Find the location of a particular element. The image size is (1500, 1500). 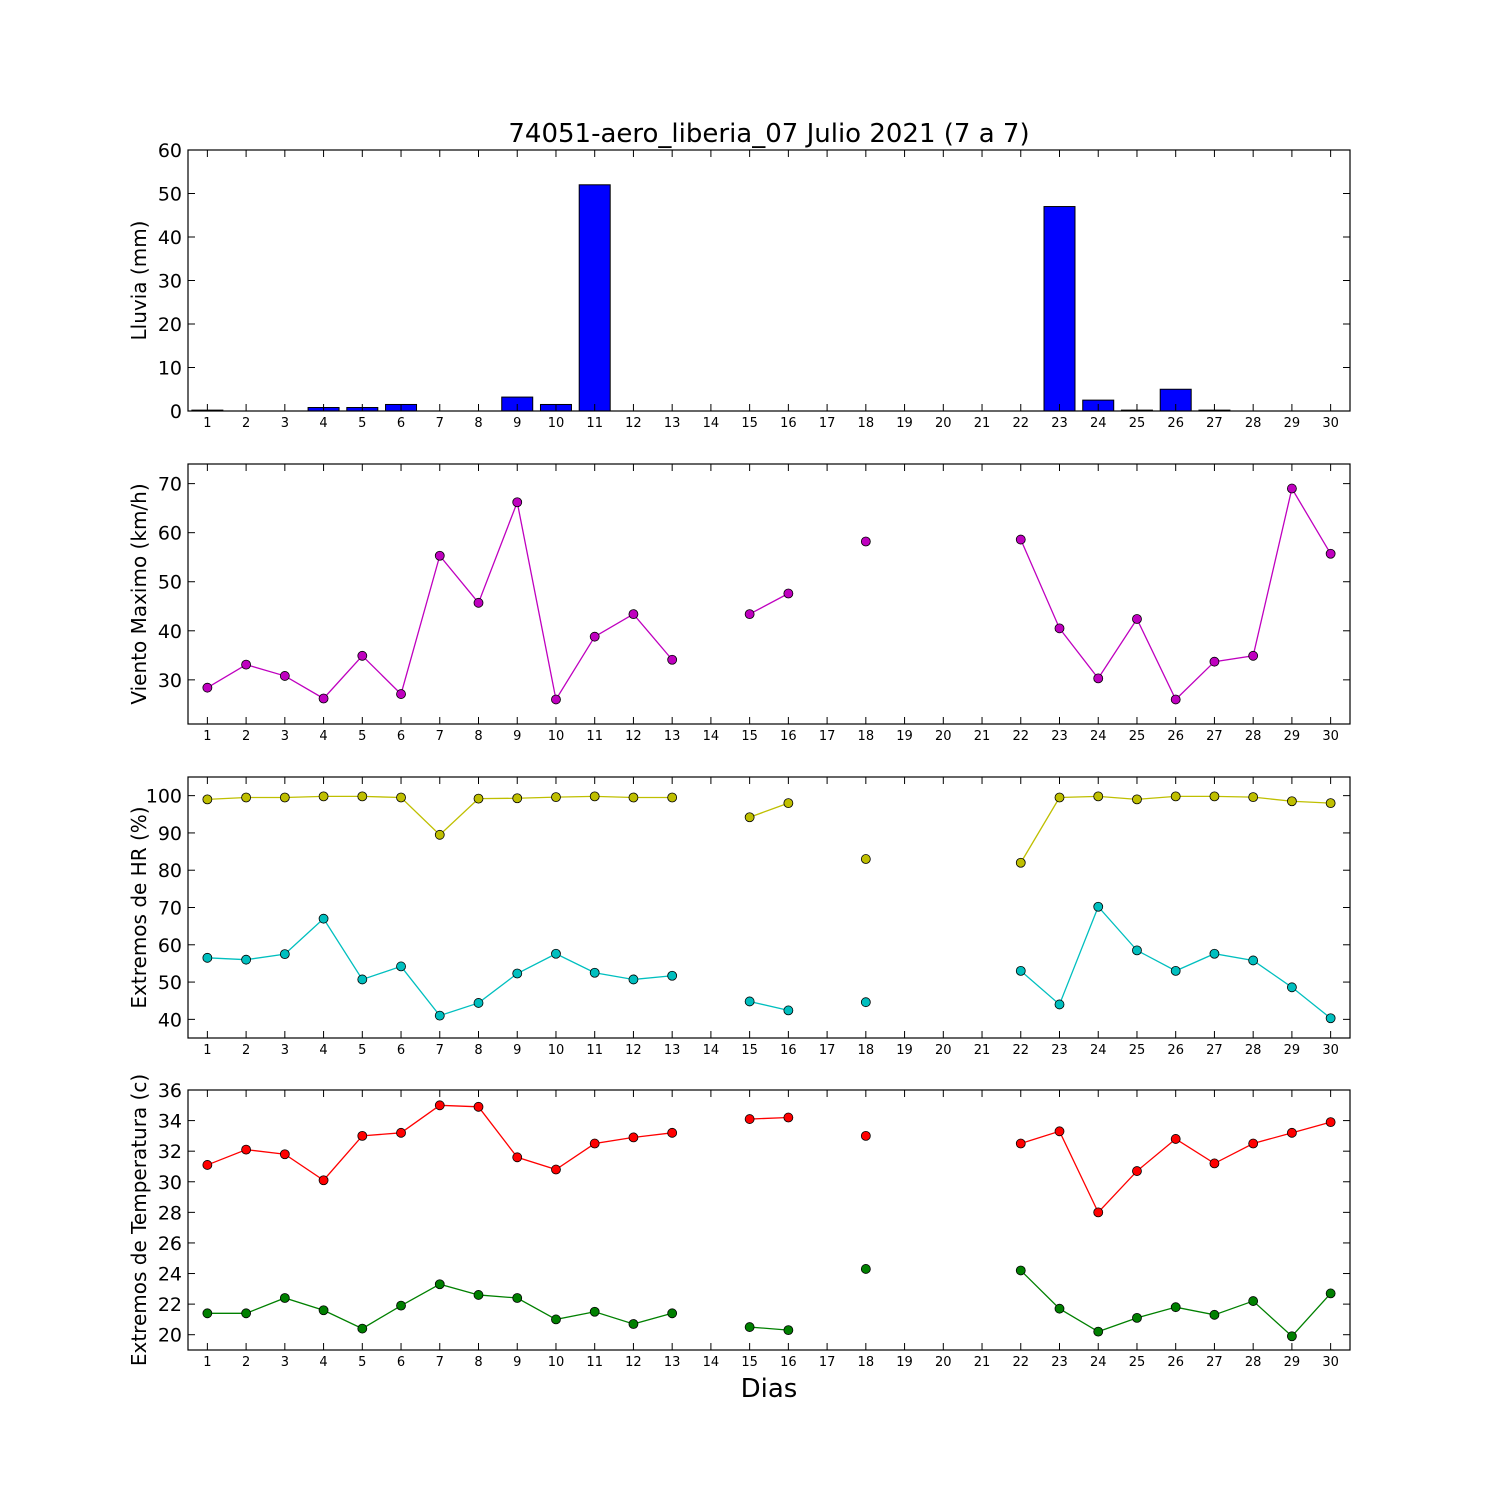

x-tick-label: 24 is located at coordinates (1098, 736).